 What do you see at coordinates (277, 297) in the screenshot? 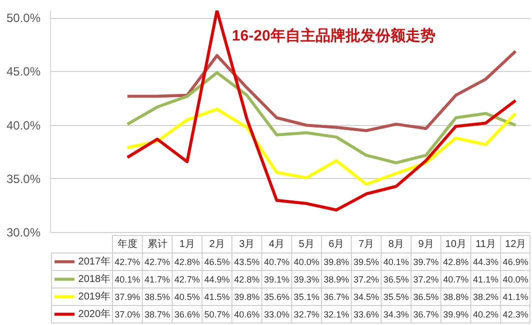
I see `data-label: 35.6%` at bounding box center [277, 297].